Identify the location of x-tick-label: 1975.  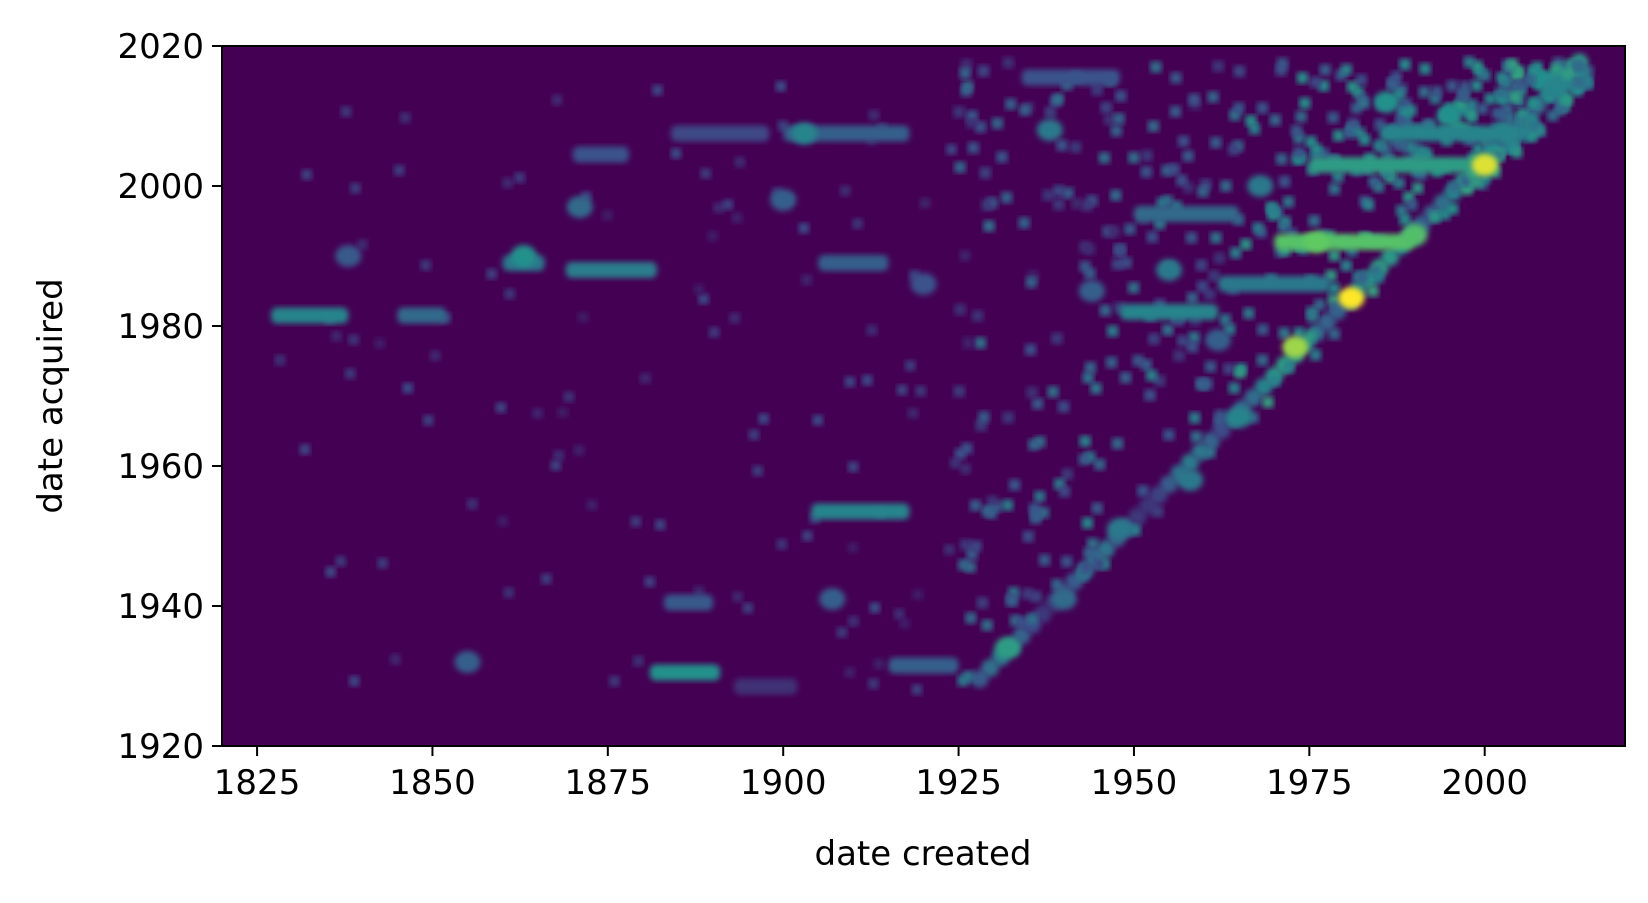
(1309, 783).